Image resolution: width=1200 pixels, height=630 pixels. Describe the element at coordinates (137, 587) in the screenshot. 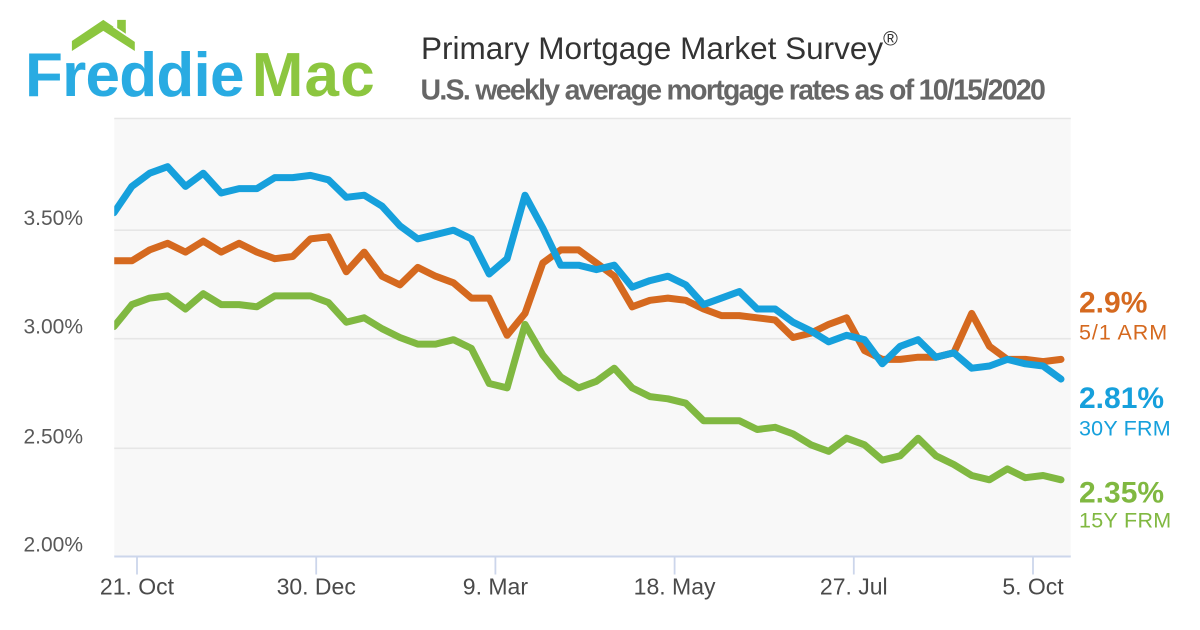

I see `svg-text: 21. Oct` at that location.